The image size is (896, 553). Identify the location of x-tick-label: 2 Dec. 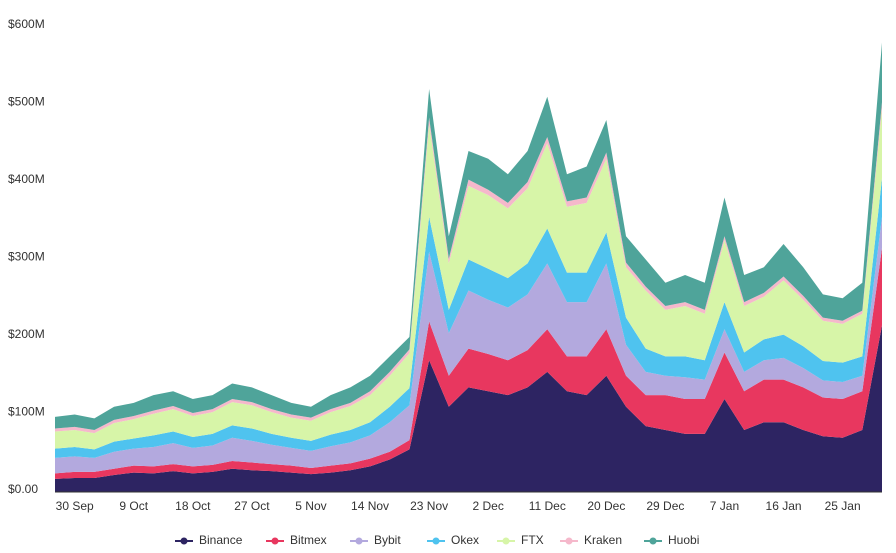
(488, 506).